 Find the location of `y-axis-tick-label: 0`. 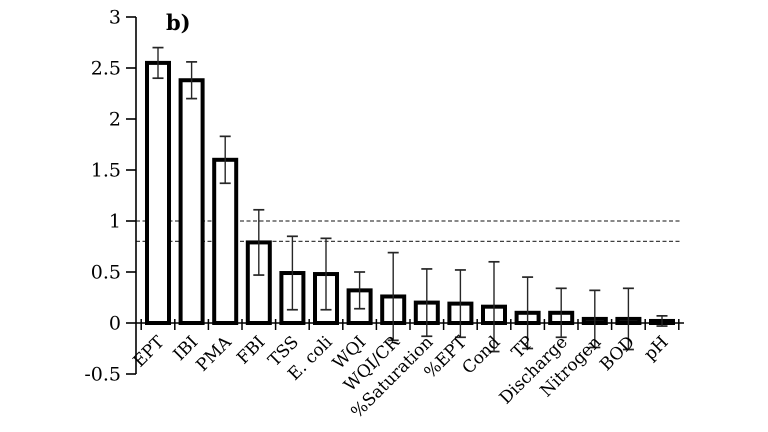

y-axis-tick-label: 0 is located at coordinates (115, 324).